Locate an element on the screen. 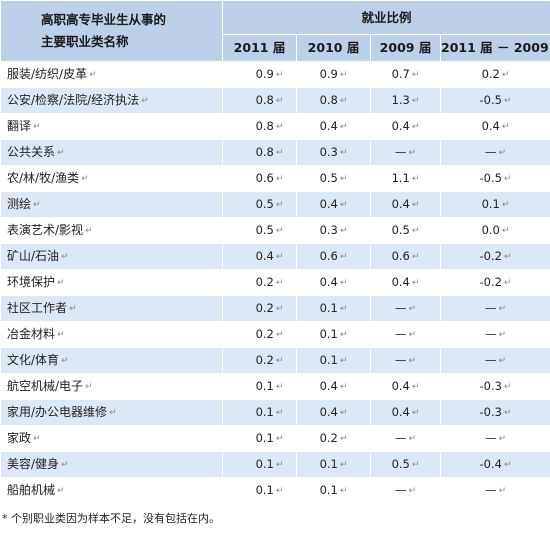  value-2011-cell: 0.4 ↵ is located at coordinates (259, 256).